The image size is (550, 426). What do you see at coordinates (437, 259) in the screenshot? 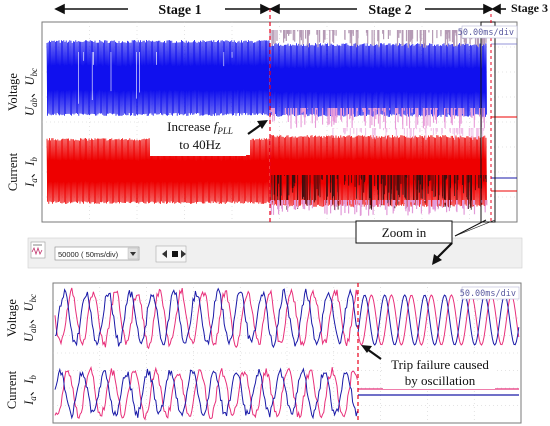
I see `zoom-arrow-head` at bounding box center [437, 259].